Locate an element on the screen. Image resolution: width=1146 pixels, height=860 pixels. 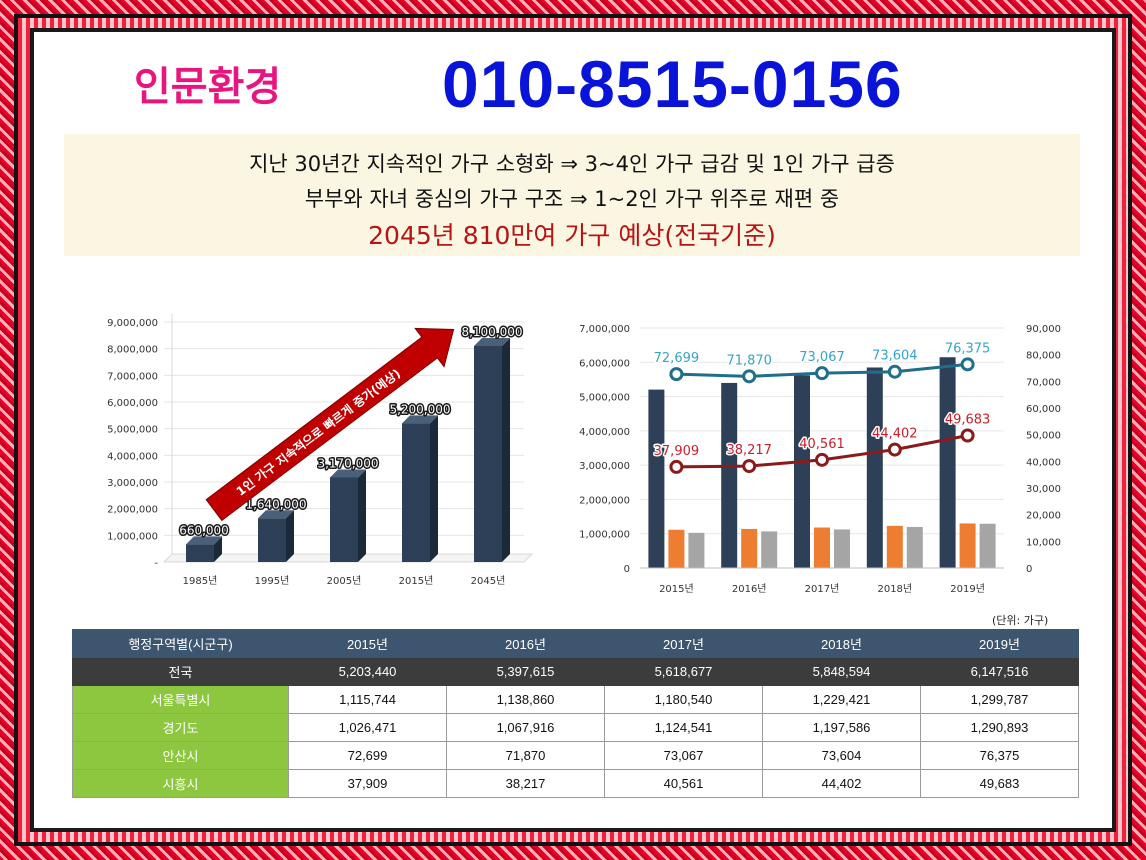
data-label-안산시: 71,870 is located at coordinates (749, 360).